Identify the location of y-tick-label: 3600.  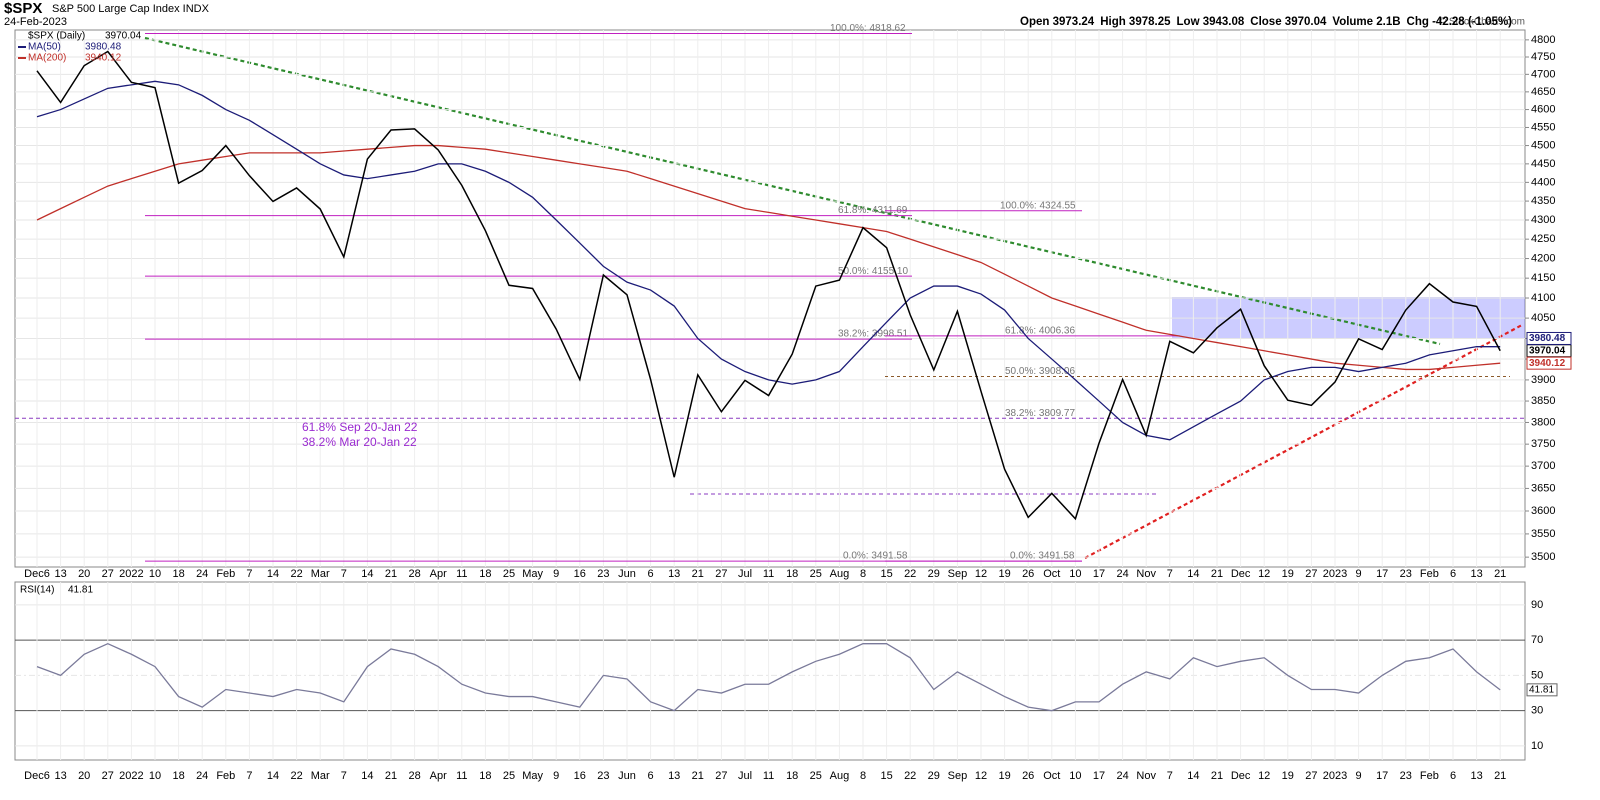
(1543, 511).